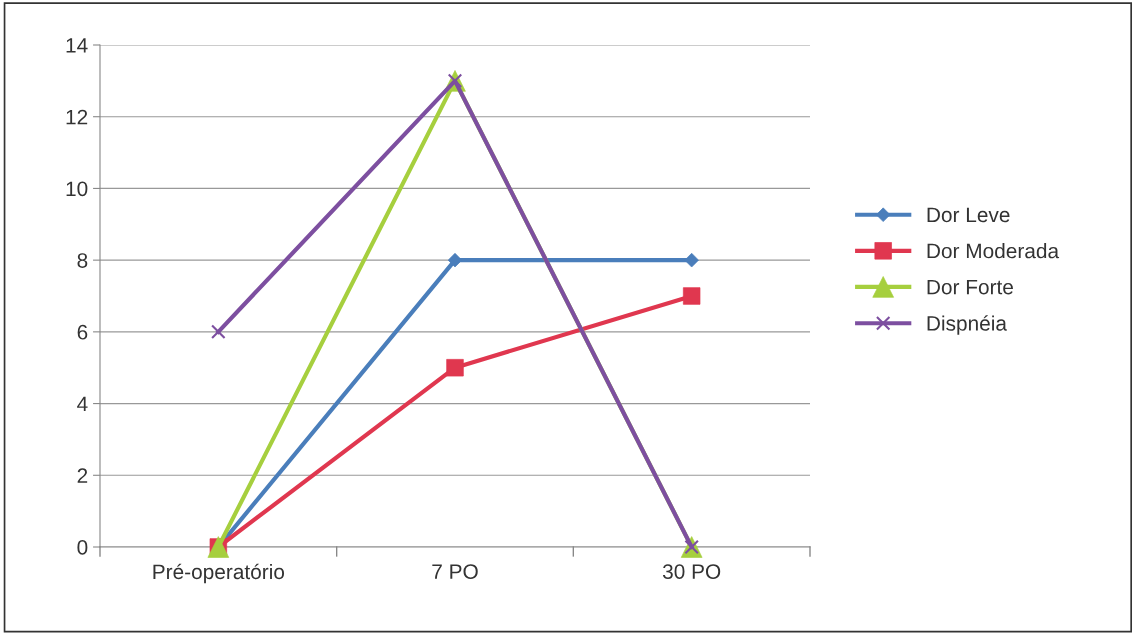 The image size is (1138, 638). Describe the element at coordinates (455, 571) in the screenshot. I see `x-tick-label: 7 PO` at that location.